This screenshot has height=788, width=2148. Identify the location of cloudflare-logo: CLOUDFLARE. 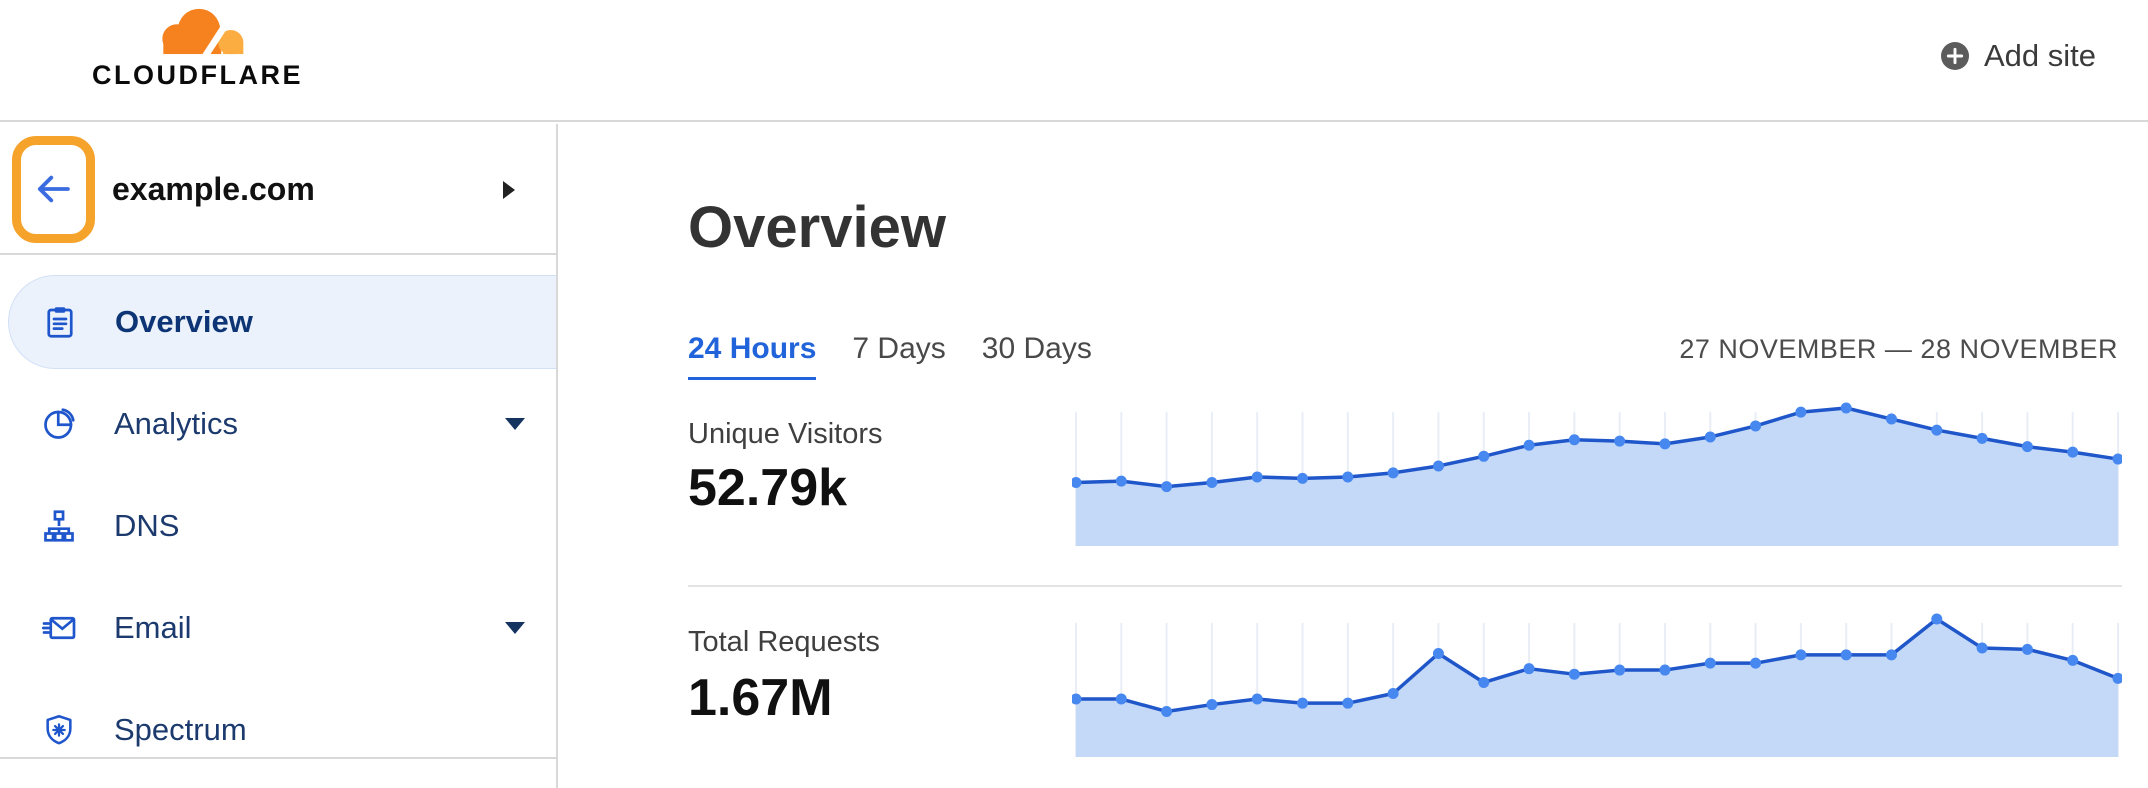
(197, 47).